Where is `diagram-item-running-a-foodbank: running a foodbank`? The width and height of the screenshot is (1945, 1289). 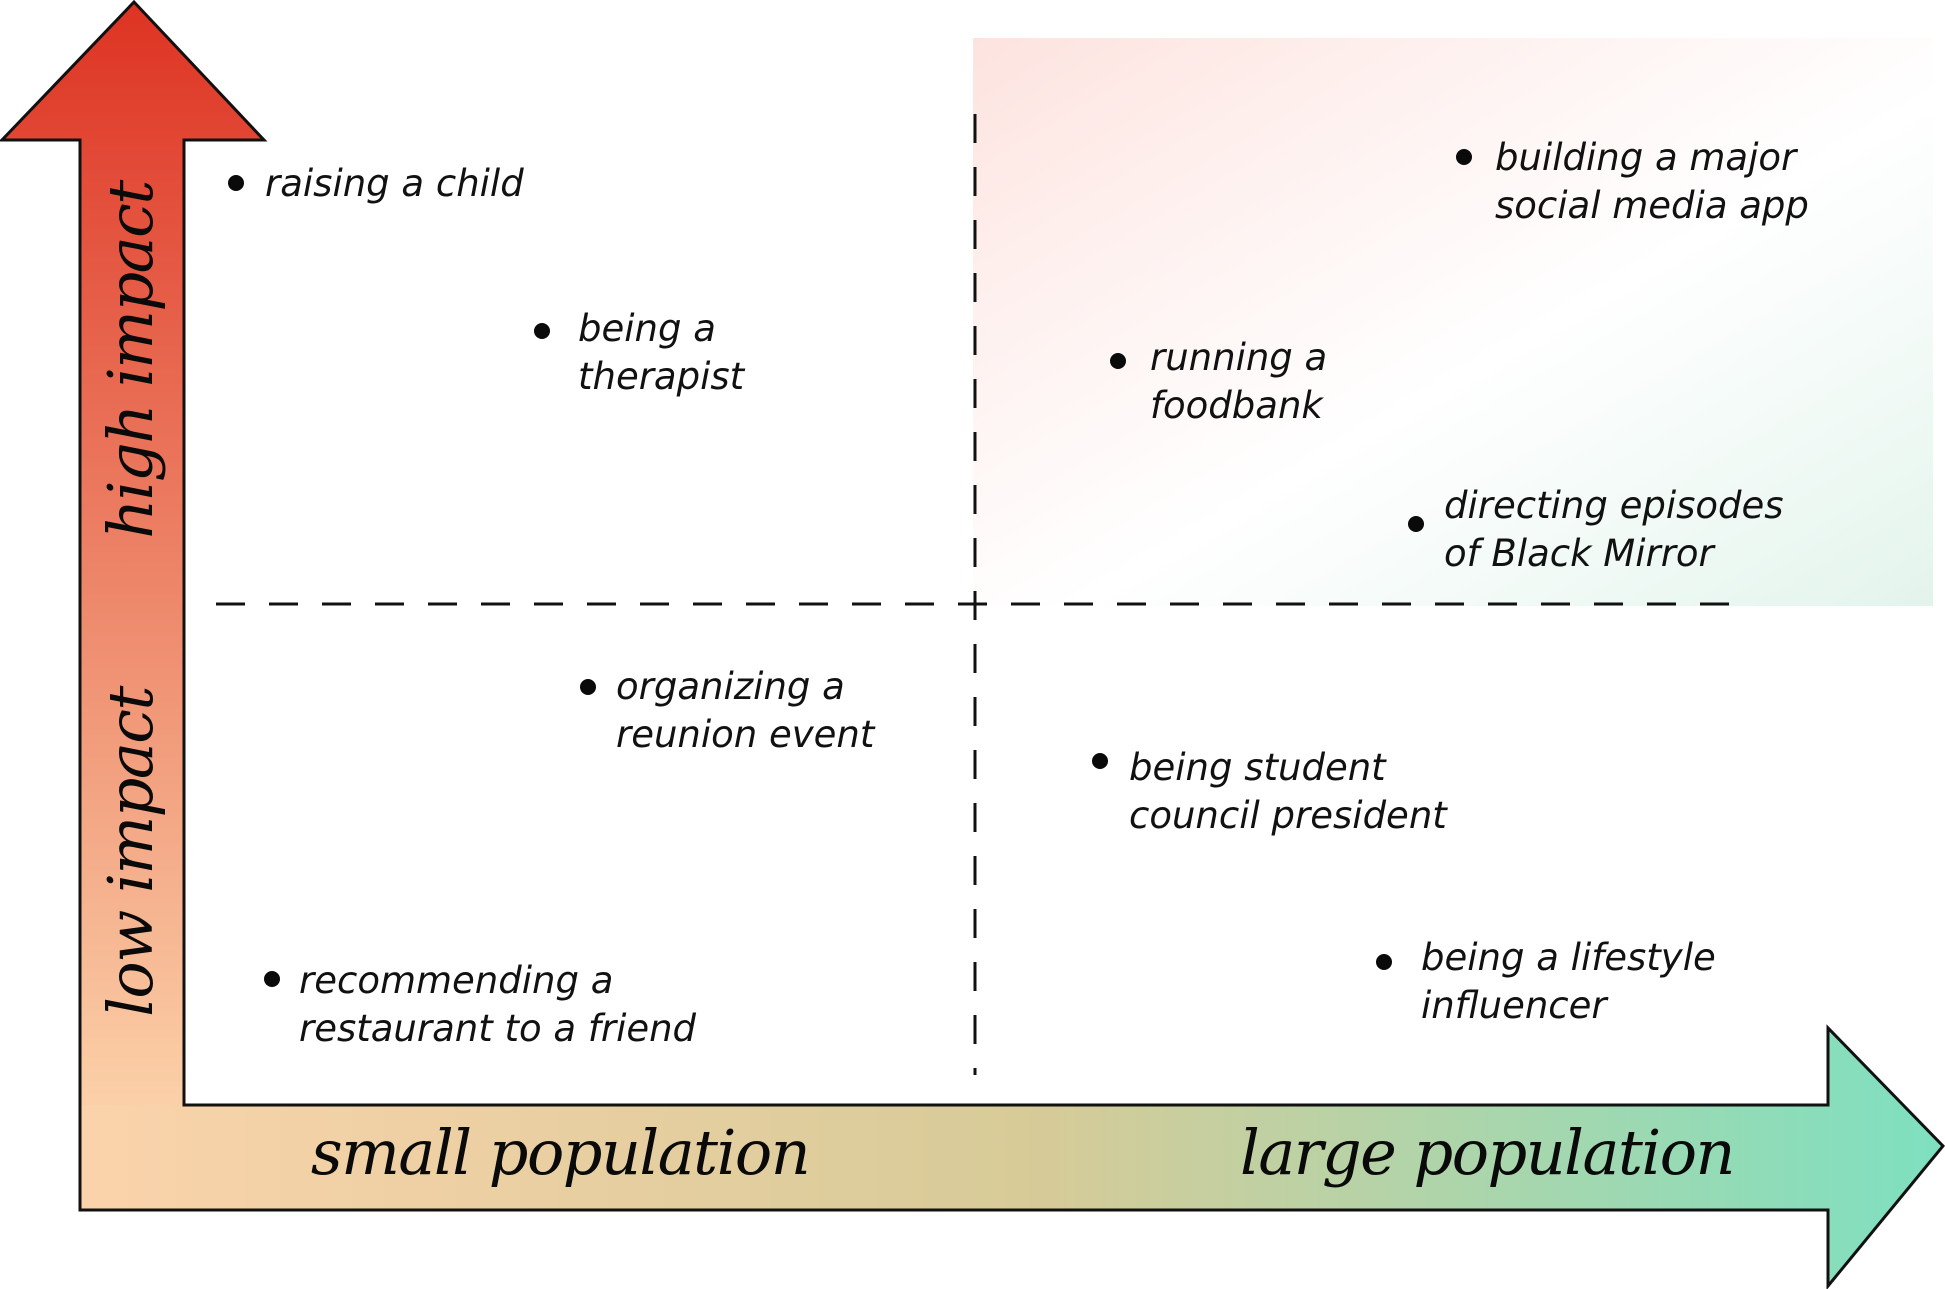
diagram-item-running-a-foodbank: running a foodbank is located at coordinates (1218, 381).